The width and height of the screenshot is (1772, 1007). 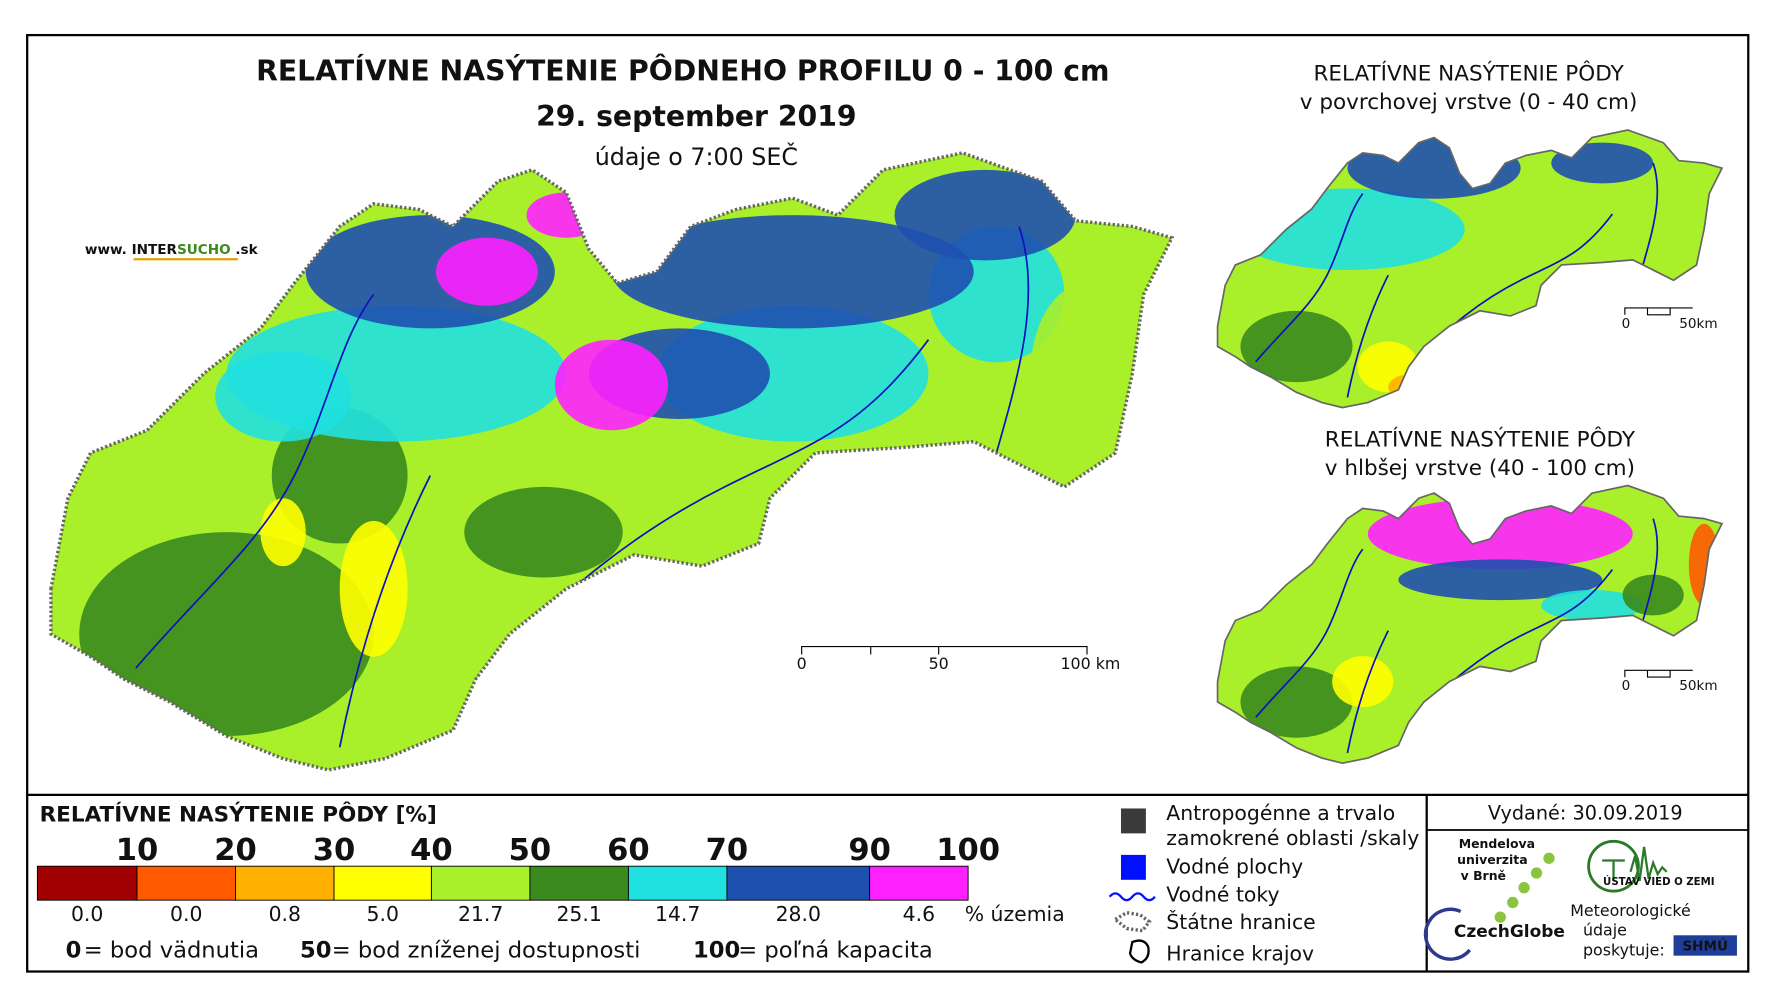 What do you see at coordinates (677, 914) in the screenshot?
I see `legend-share: 14.7` at bounding box center [677, 914].